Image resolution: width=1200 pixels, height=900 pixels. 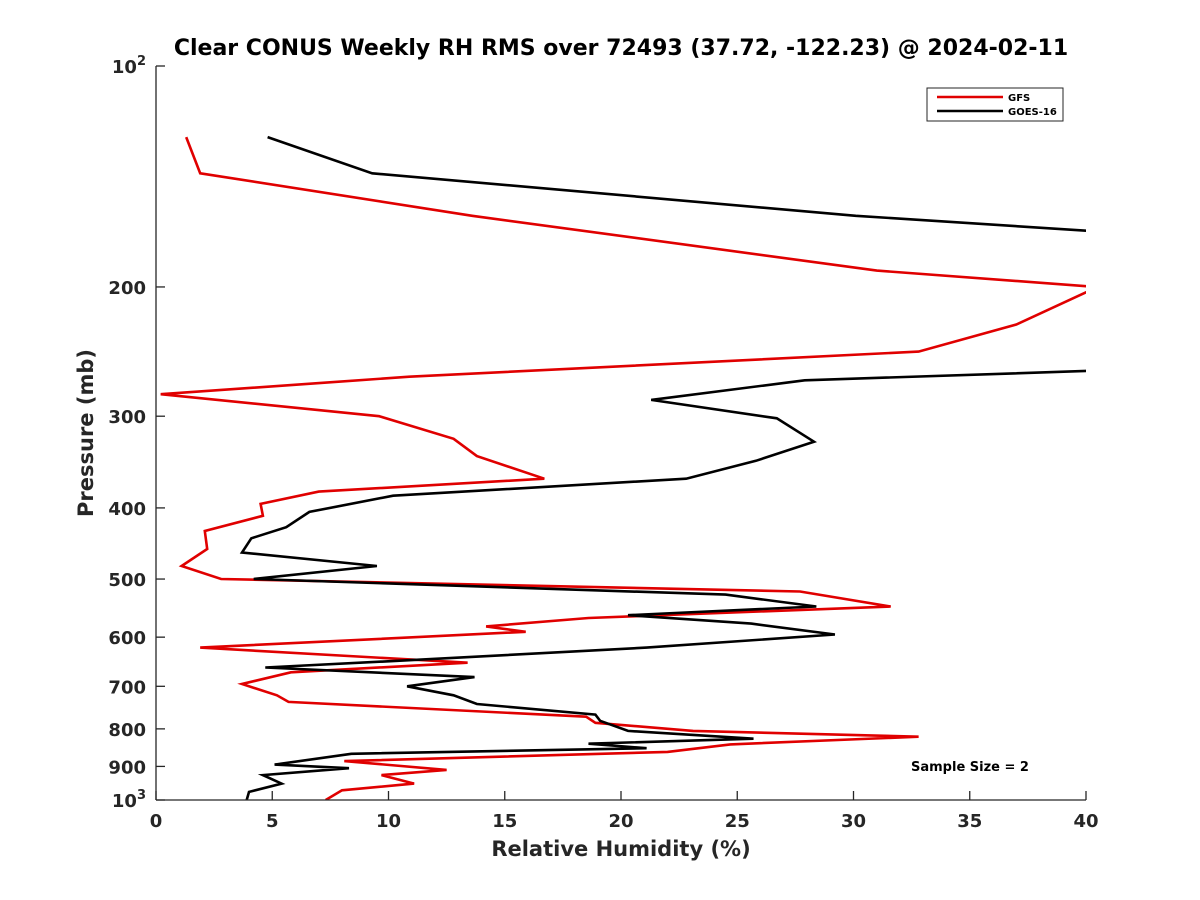 I want to click on x-tick-label: 0, so click(x=156, y=821).